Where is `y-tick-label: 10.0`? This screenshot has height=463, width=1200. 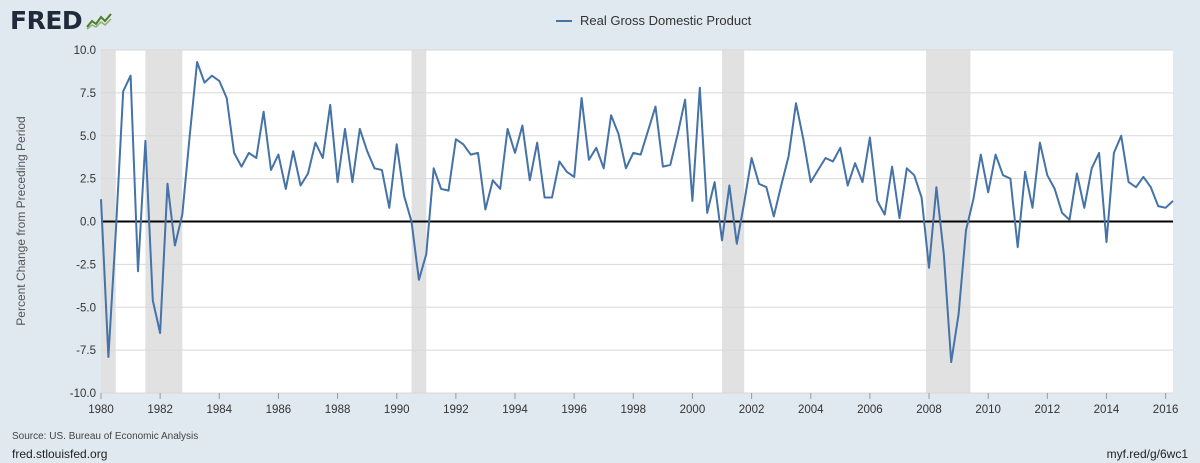
y-tick-label: 10.0 is located at coordinates (85, 51).